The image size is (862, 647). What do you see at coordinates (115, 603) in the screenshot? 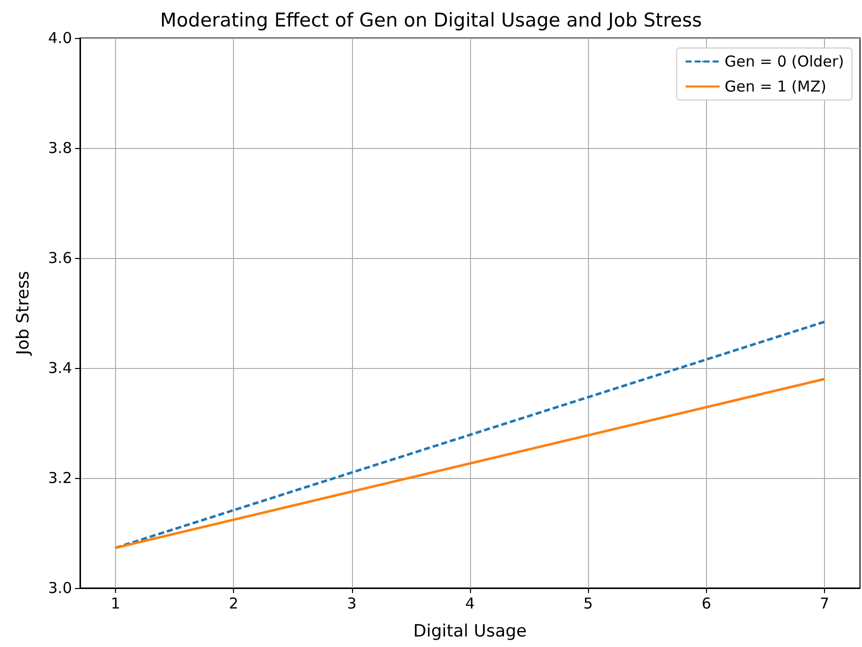
I see `x-tick-label: 1` at bounding box center [115, 603].